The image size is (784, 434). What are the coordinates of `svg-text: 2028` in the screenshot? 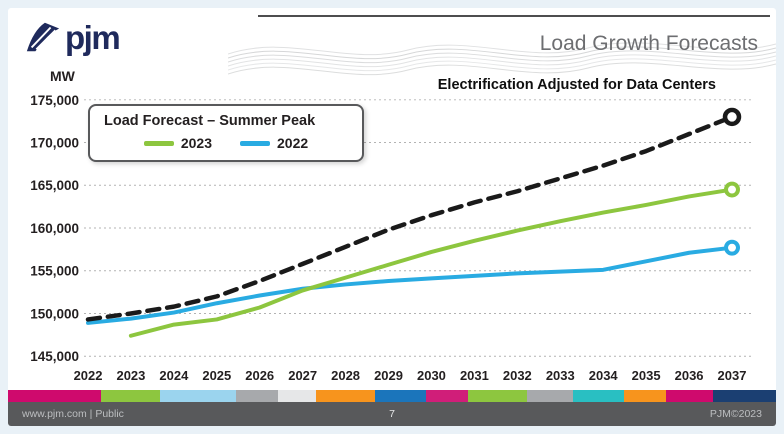 It's located at (345, 375).